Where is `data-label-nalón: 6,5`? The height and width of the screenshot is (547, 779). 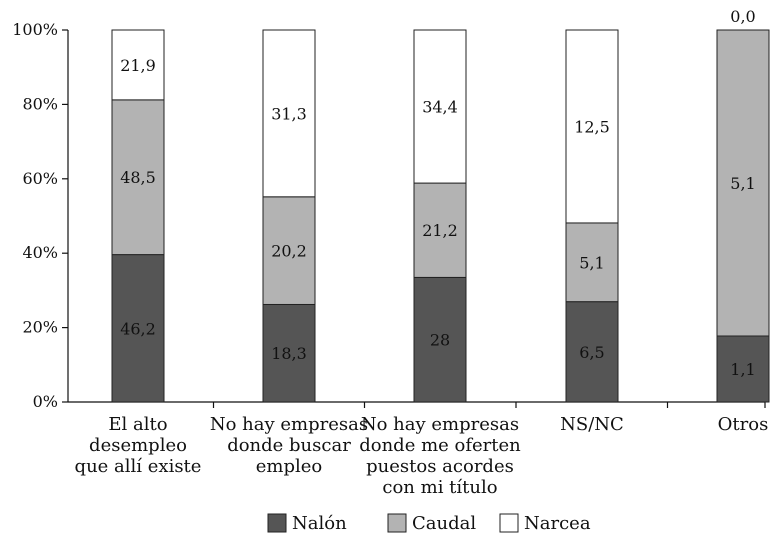
data-label-nalón: 6,5 is located at coordinates (591, 352).